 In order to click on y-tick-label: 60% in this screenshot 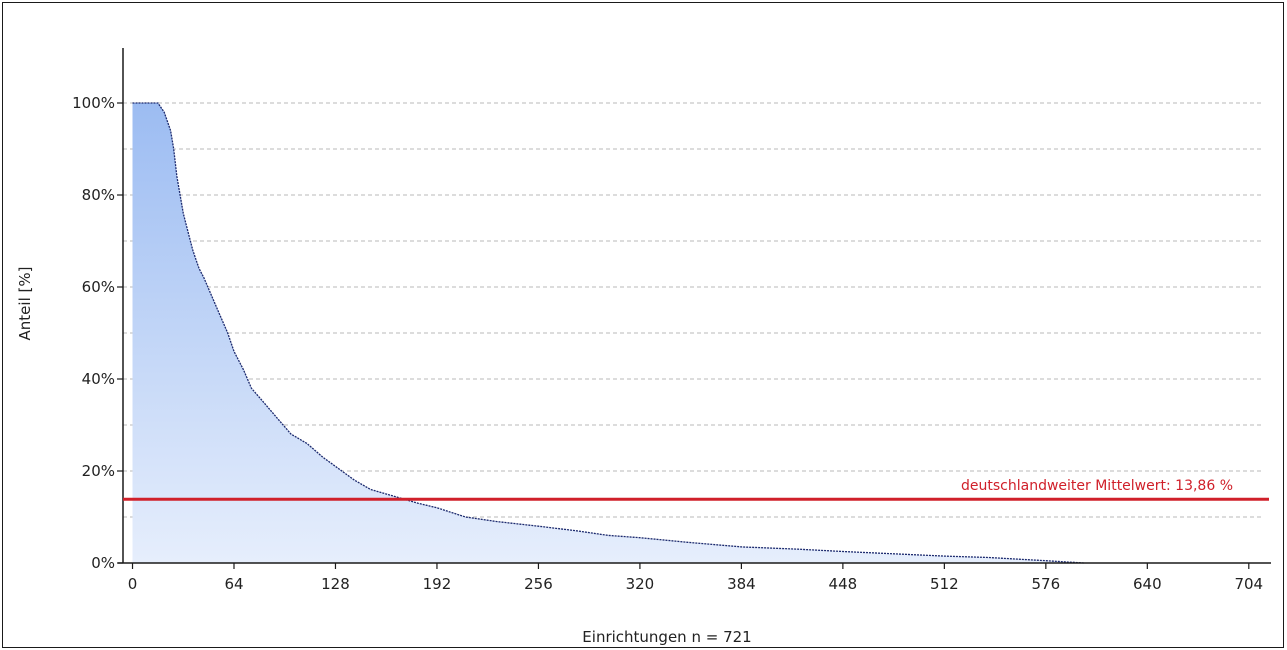, I will do `click(98, 287)`.